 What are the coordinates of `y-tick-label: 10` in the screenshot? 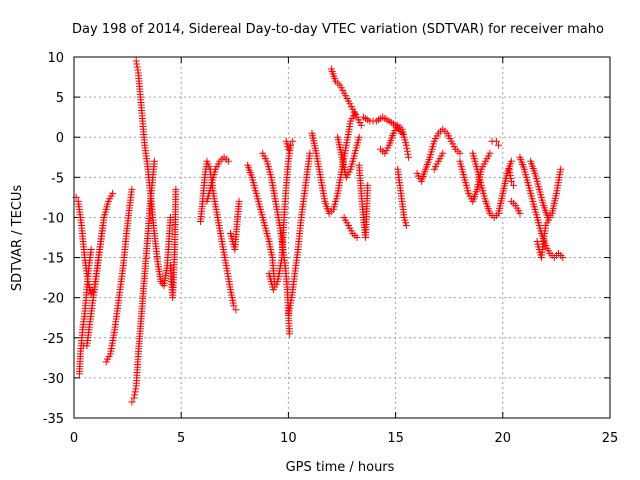 It's located at (55, 58).